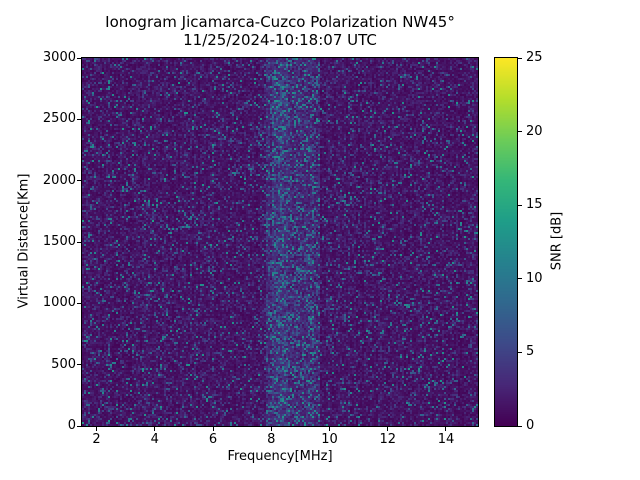 This screenshot has width=640, height=480. I want to click on colorbar-gradient-canvas, so click(506, 242).